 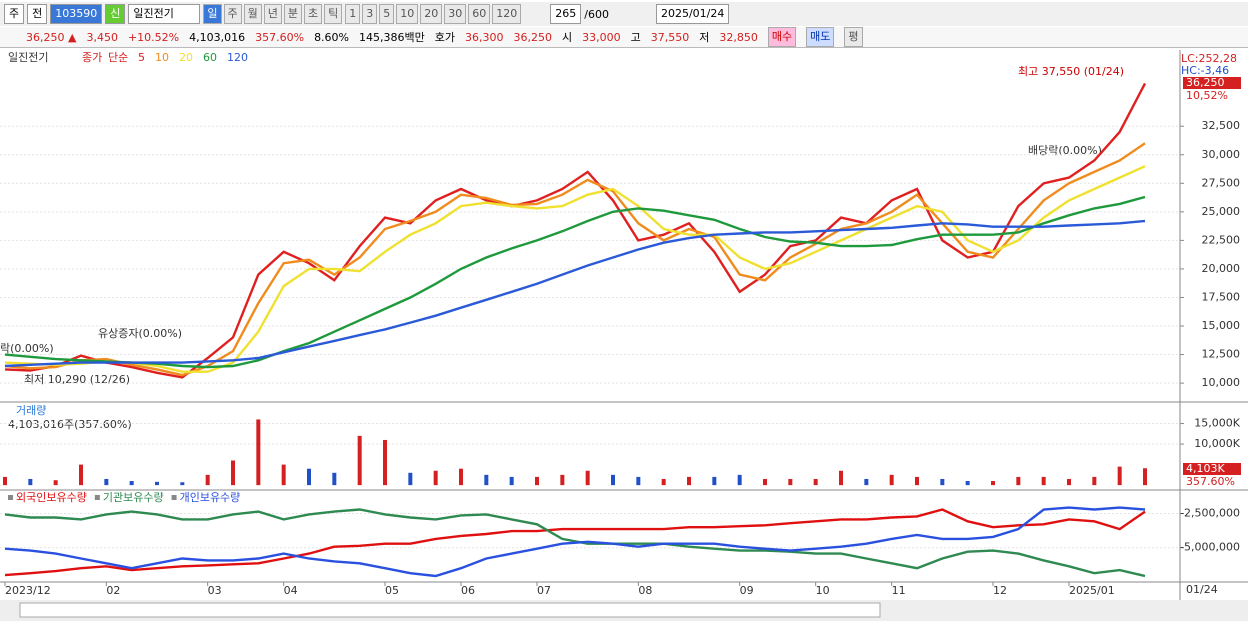 I want to click on legend-entry: 60, so click(x=210, y=57).